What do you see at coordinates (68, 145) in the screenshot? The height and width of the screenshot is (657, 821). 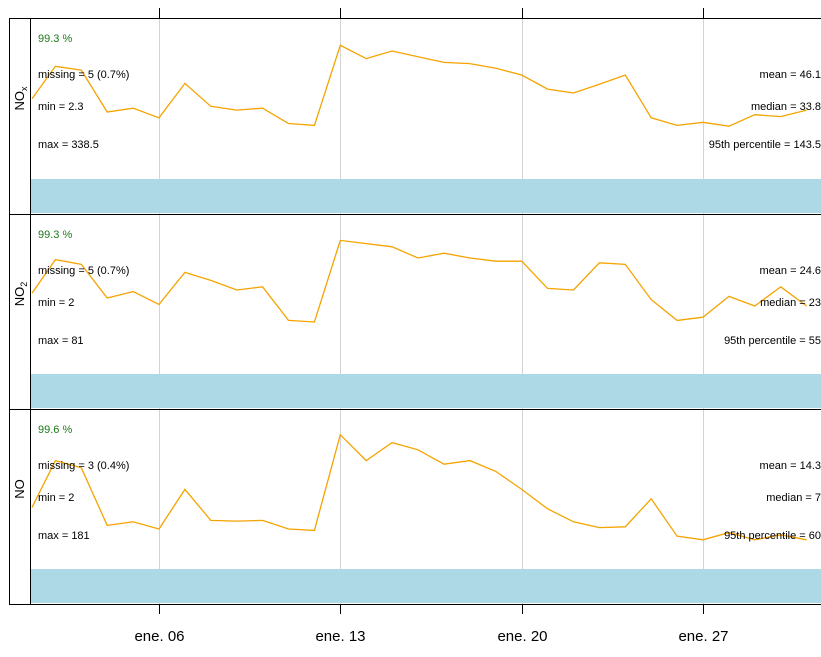 I see `stat-left-nox-3: max = 338.5` at bounding box center [68, 145].